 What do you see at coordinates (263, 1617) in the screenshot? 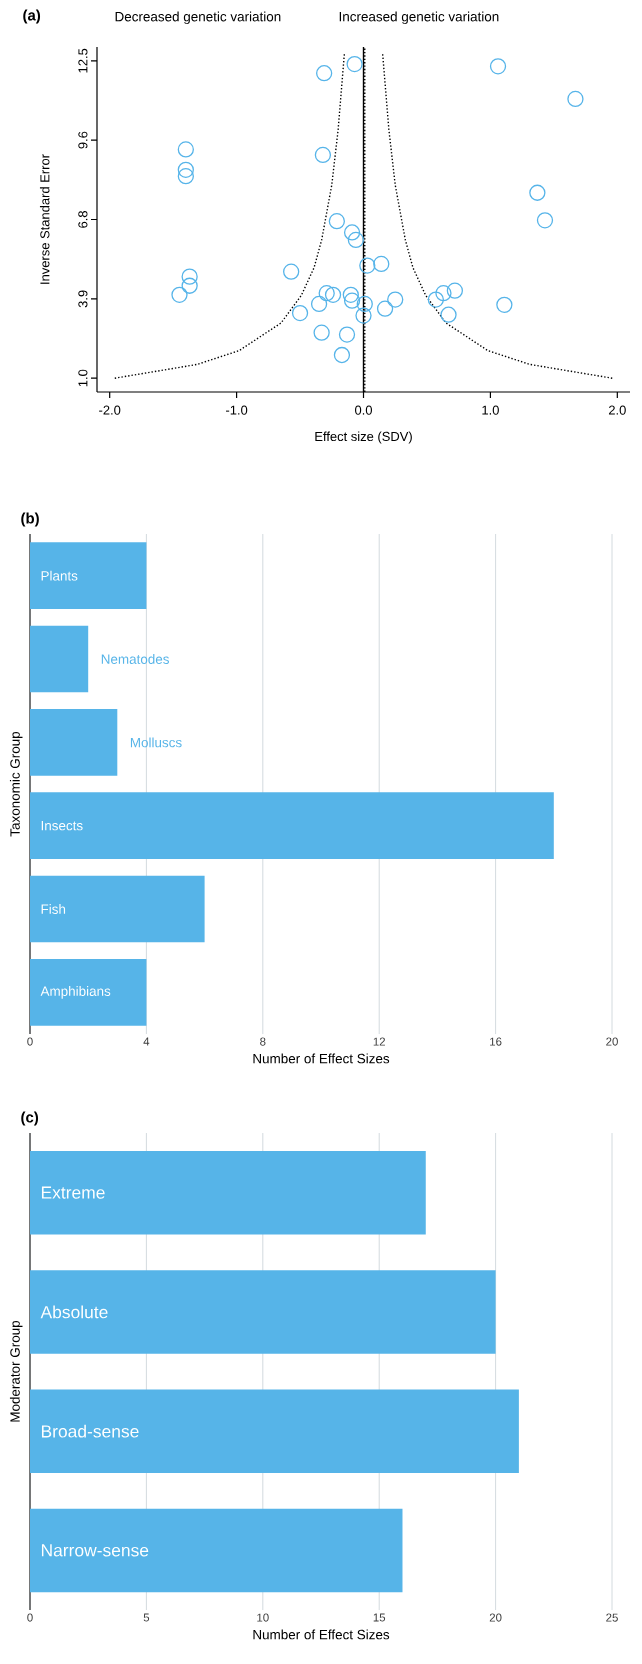
I see `x-tick-label: 10` at bounding box center [263, 1617].